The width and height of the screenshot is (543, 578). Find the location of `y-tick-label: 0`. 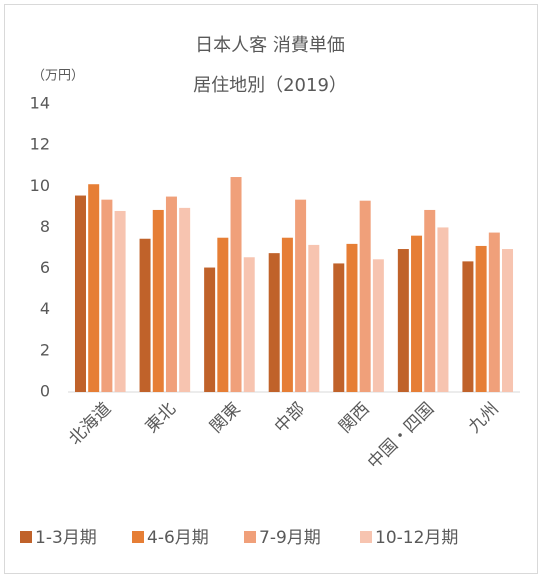

y-tick-label: 0 is located at coordinates (45, 391).